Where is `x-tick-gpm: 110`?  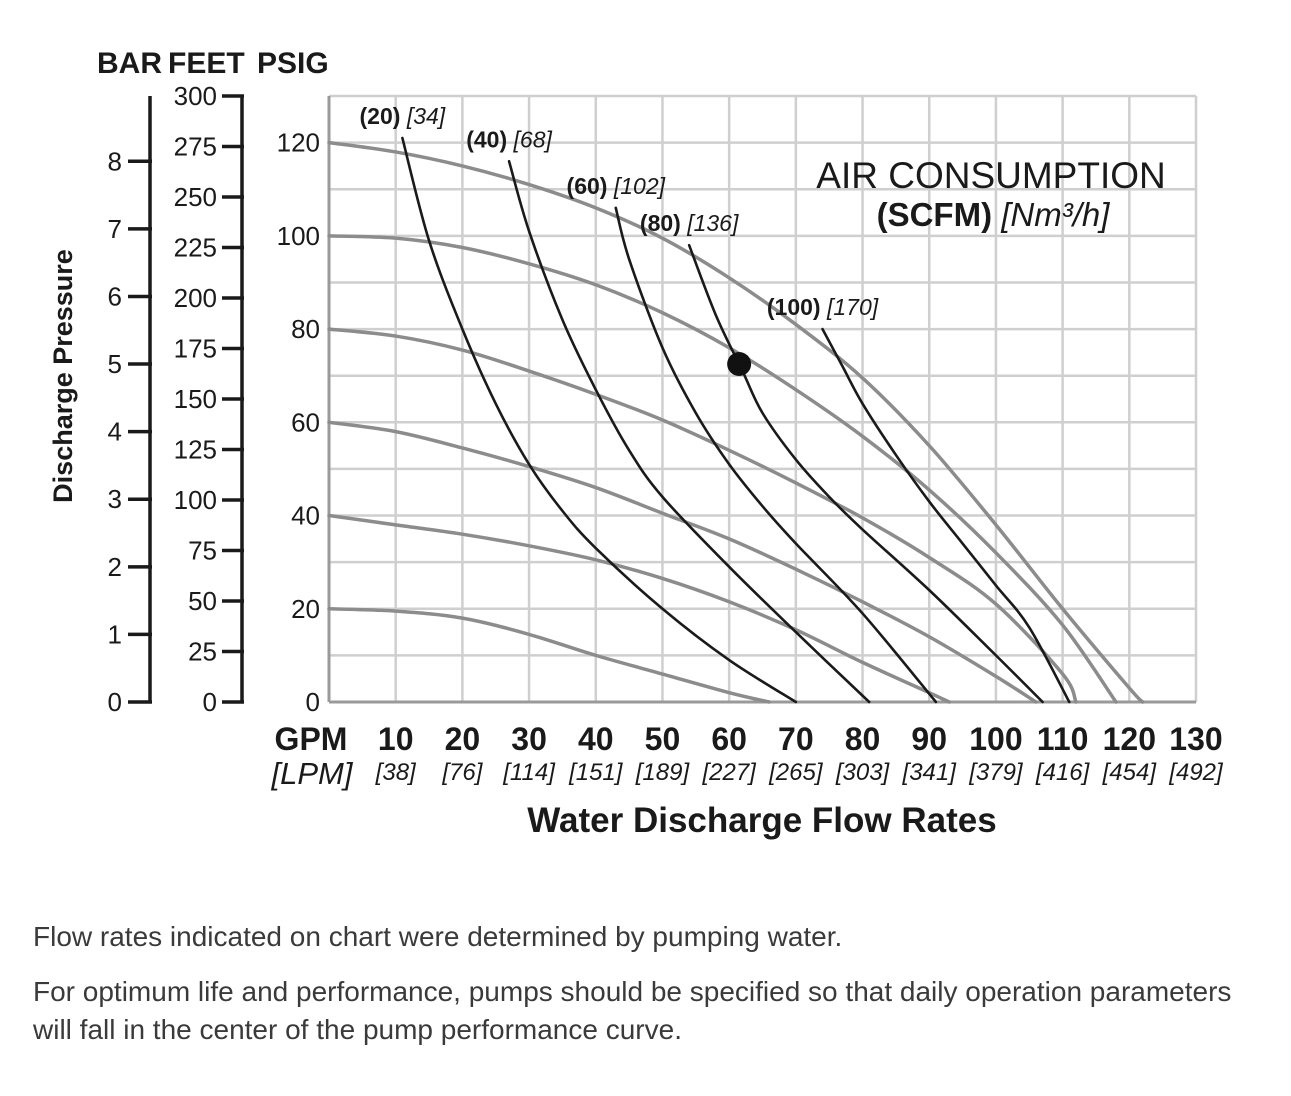
x-tick-gpm: 110 is located at coordinates (1063, 739).